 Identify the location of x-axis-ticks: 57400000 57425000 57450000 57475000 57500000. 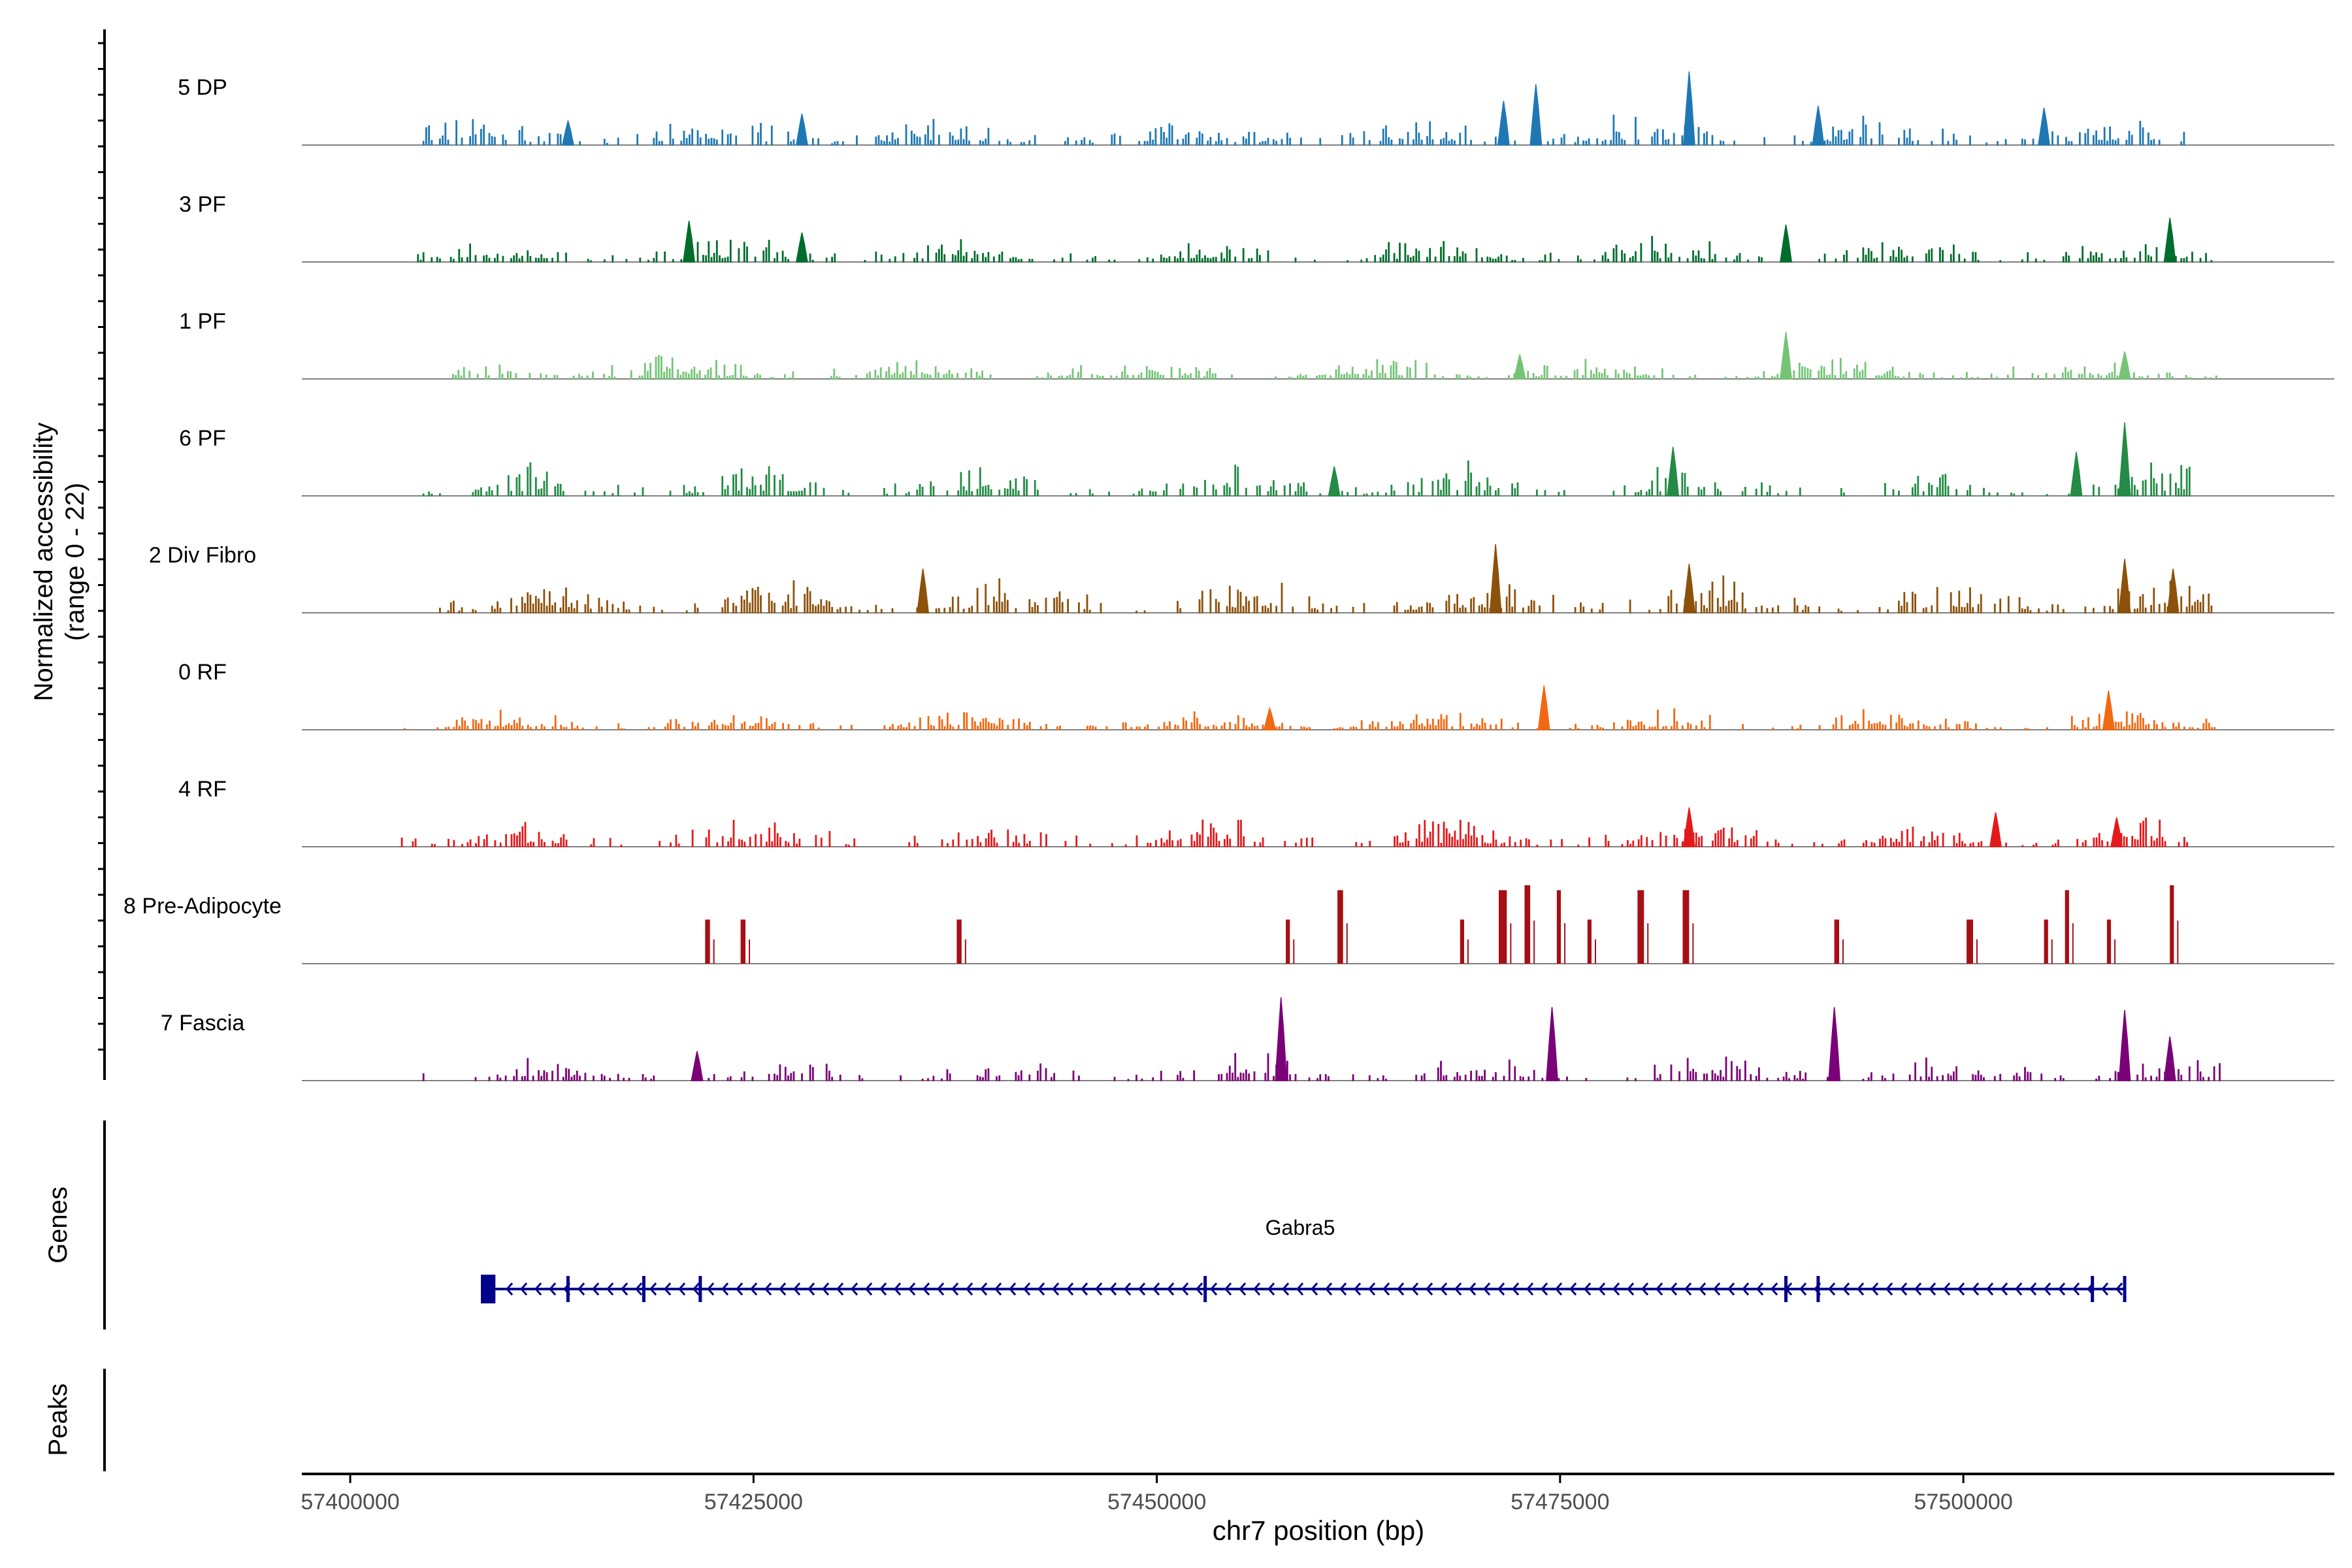
(1157, 1494).